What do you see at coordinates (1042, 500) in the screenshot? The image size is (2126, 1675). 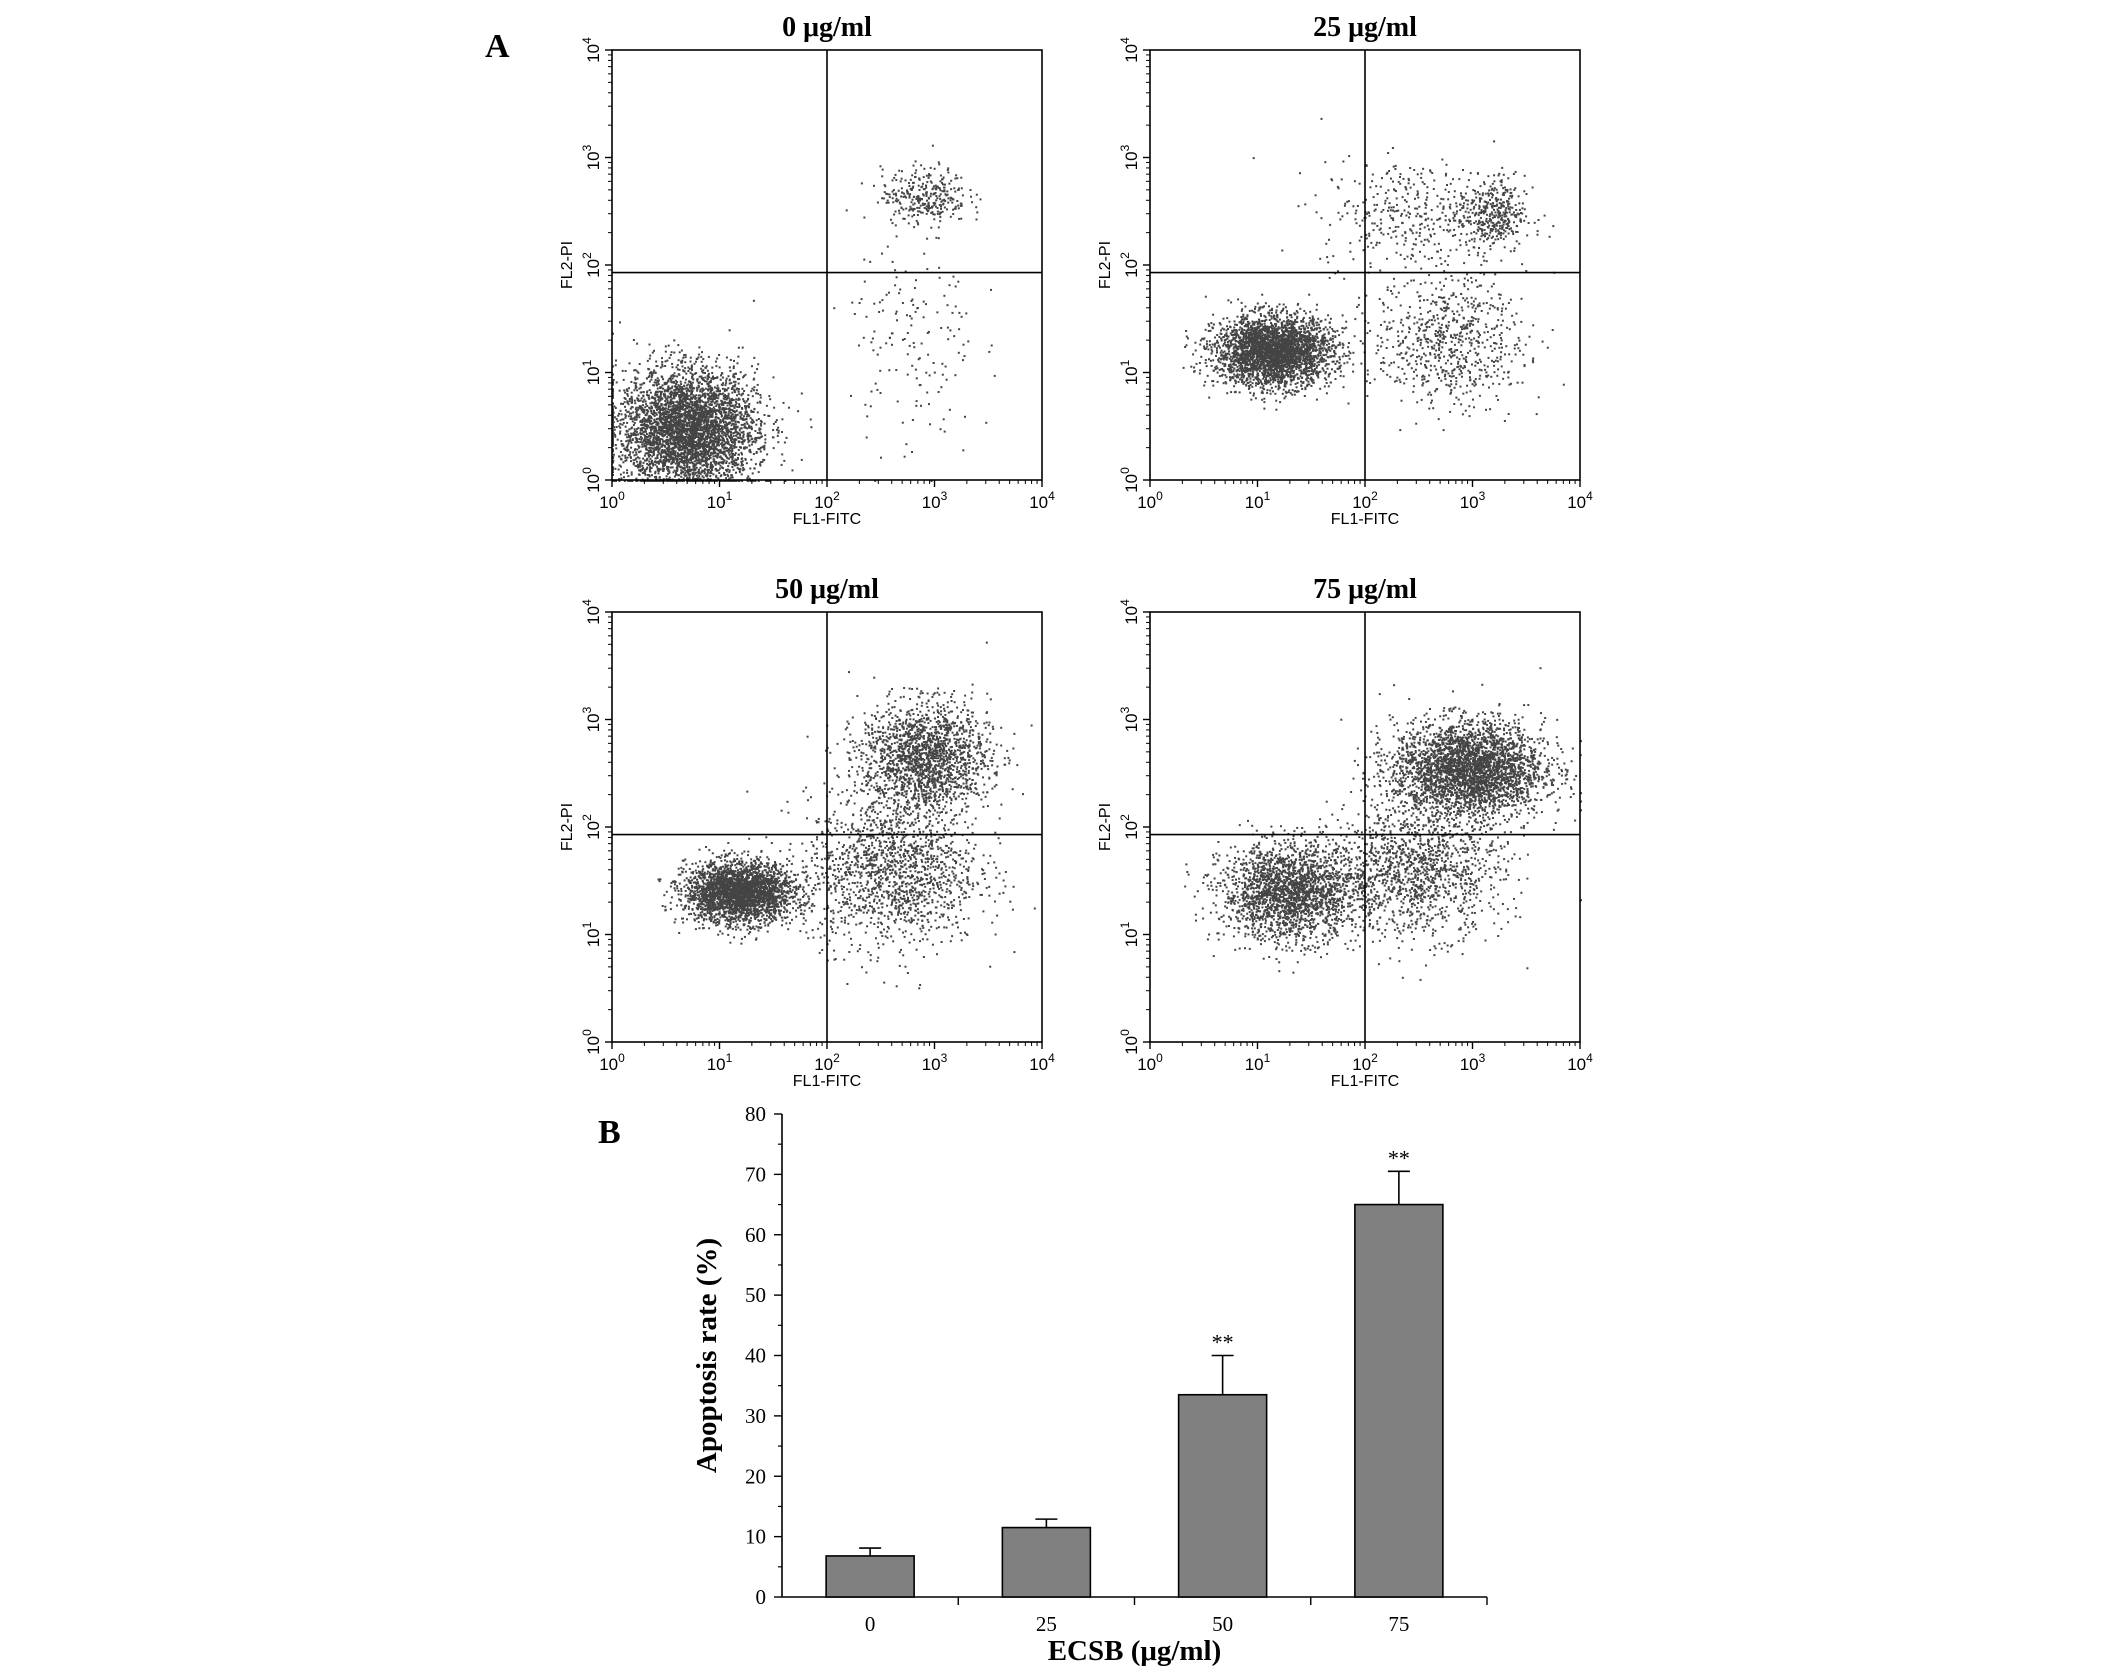 I see `x-tick-label: 104` at bounding box center [1042, 500].